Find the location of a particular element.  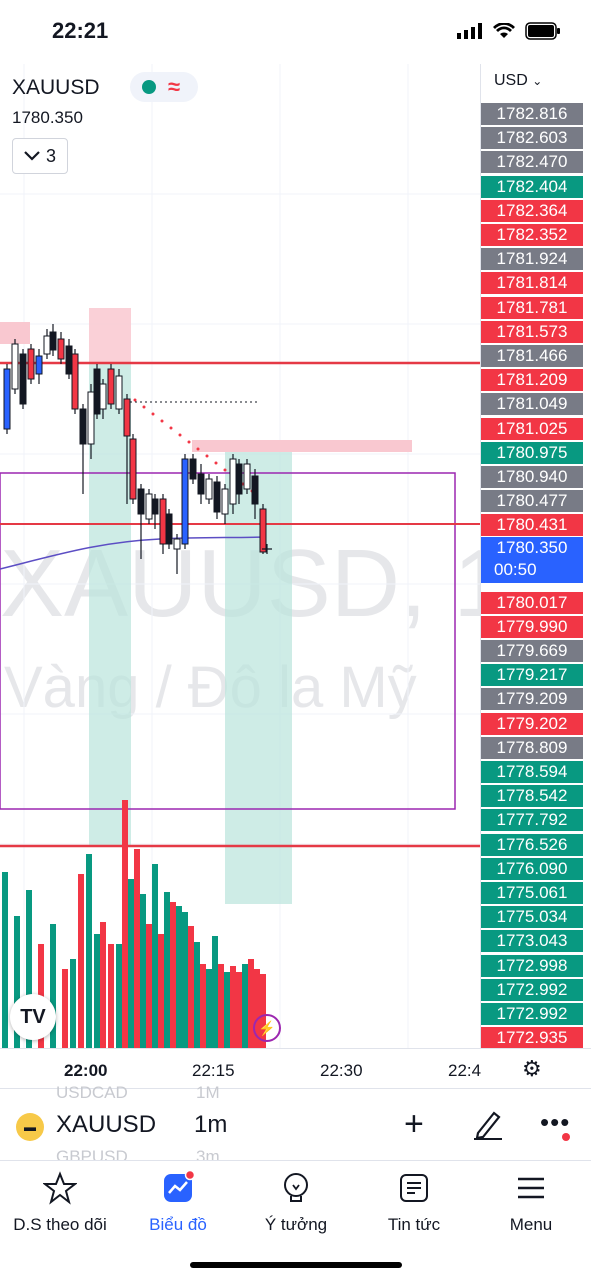

price-label: 1776.526 is located at coordinates (532, 845).